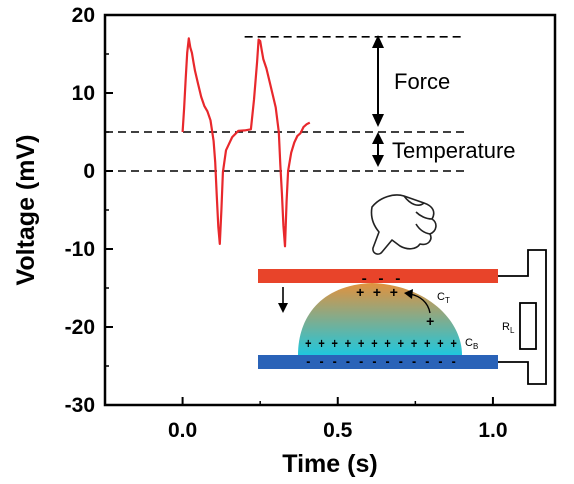  I want to click on x-tick-label: 0.5, so click(338, 430).